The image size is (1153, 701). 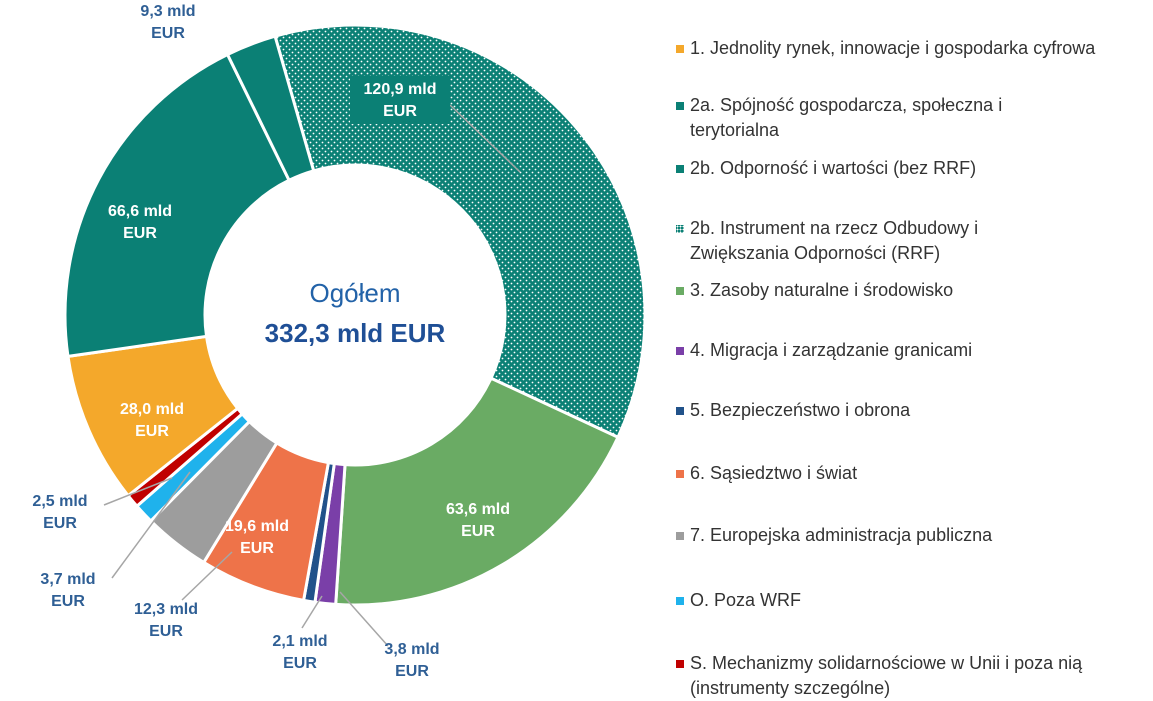 What do you see at coordinates (166, 609) in the screenshot?
I see `label-line: 12,3 mld` at bounding box center [166, 609].